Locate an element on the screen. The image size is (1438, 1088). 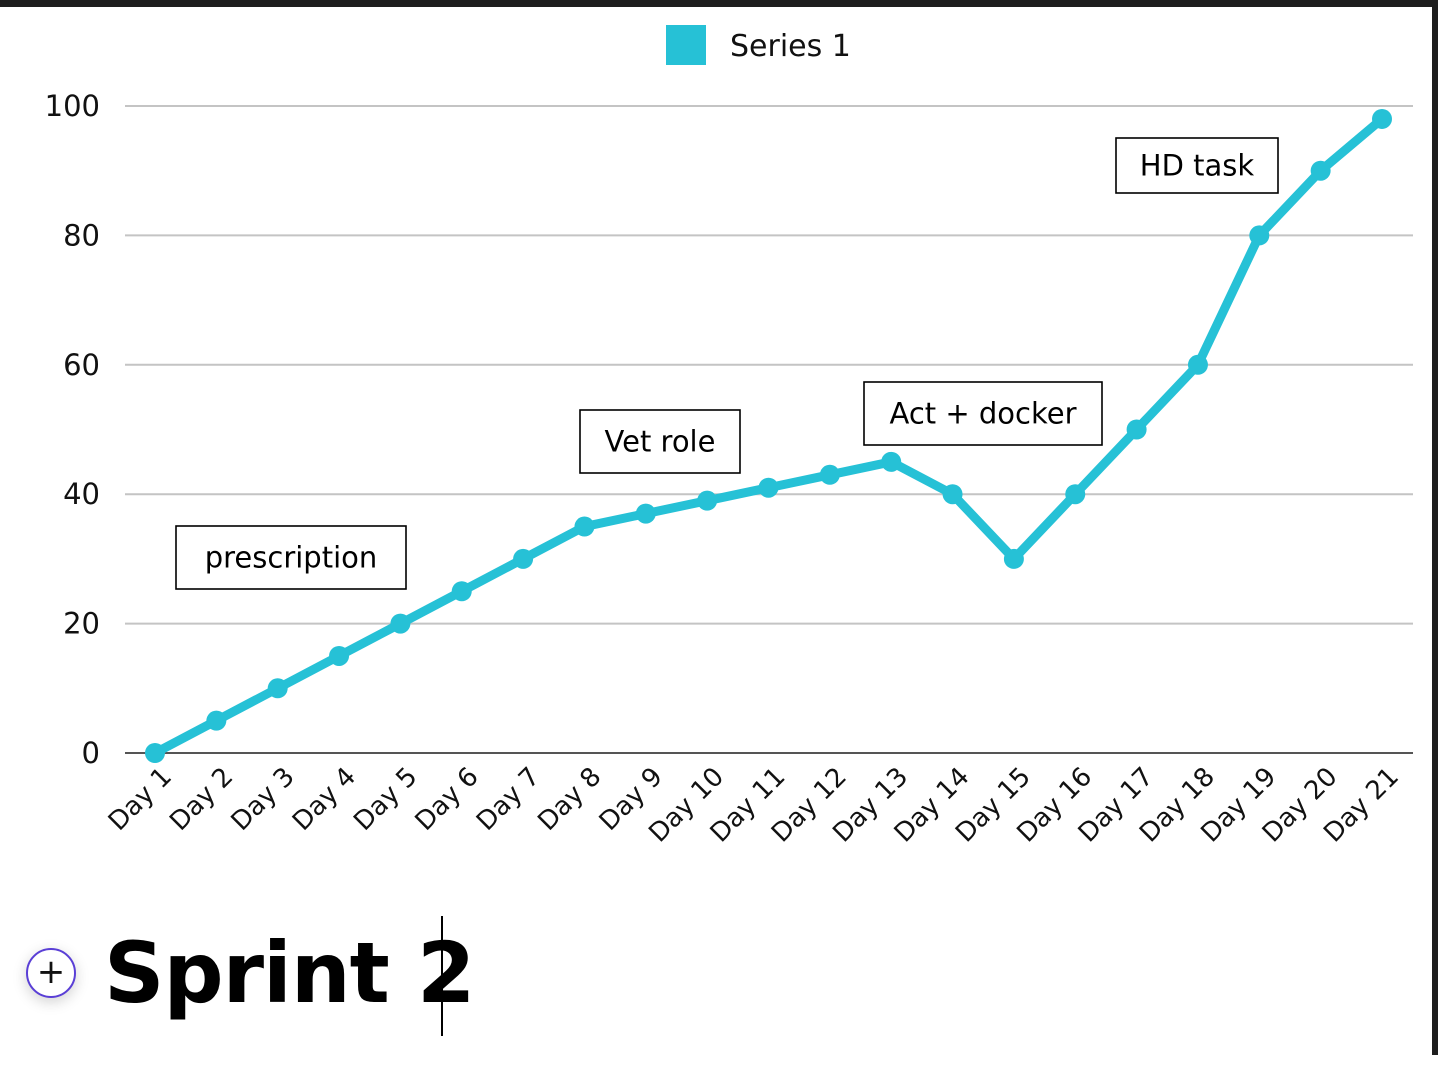
add-block-button: + is located at coordinates (51, 973).